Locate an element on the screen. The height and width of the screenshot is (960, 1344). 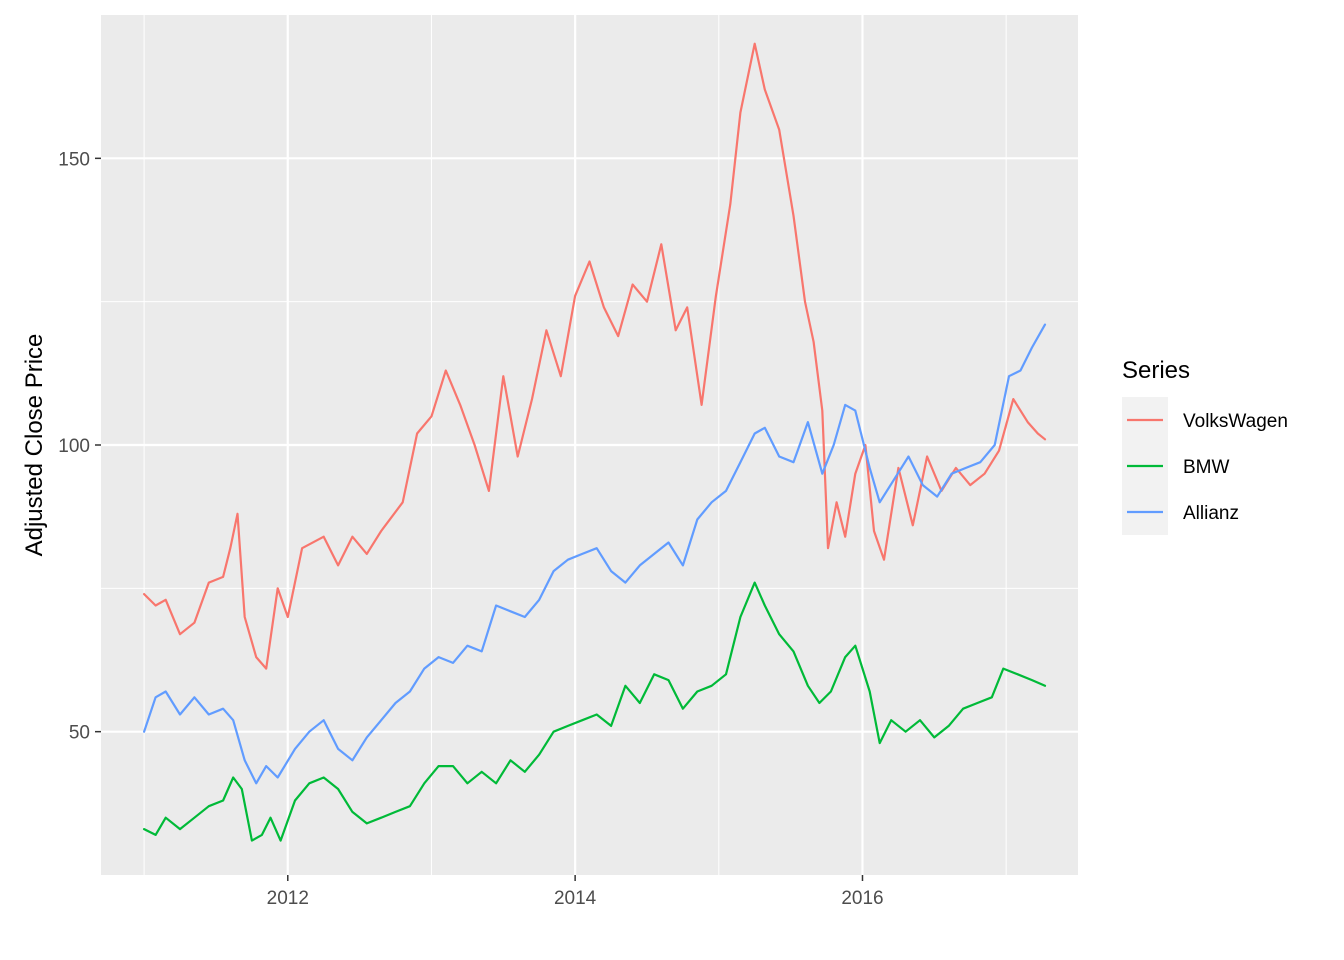
x-tick-label: 2012 is located at coordinates (288, 898).